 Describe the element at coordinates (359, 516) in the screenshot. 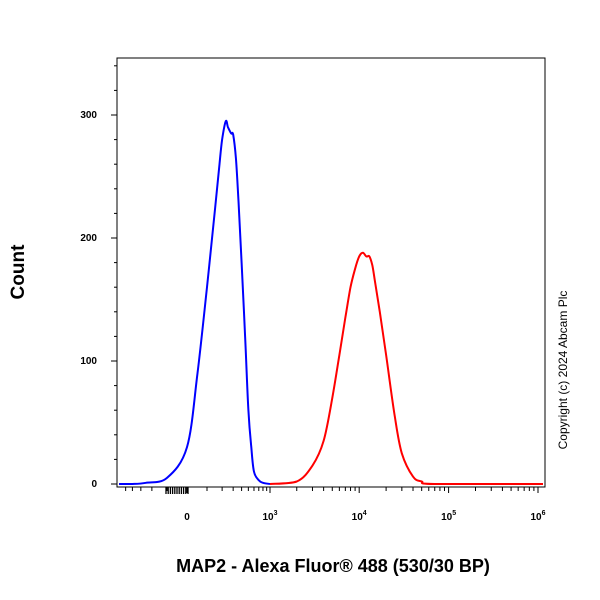

I see `x-tick-label: 10⁴` at that location.